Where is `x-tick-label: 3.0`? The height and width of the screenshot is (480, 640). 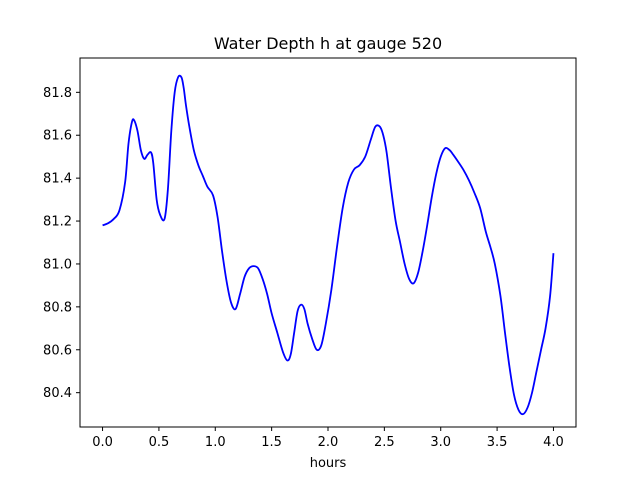
x-tick-label: 3.0 is located at coordinates (440, 442).